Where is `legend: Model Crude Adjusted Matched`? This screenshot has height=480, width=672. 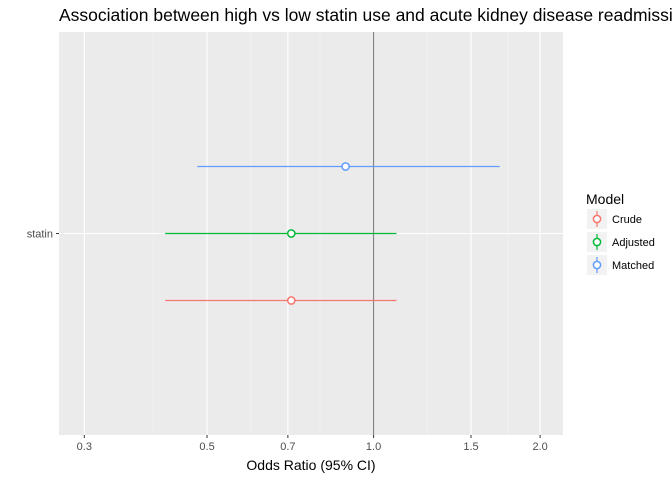
legend: Model Crude Adjusted Matched is located at coordinates (620, 233).